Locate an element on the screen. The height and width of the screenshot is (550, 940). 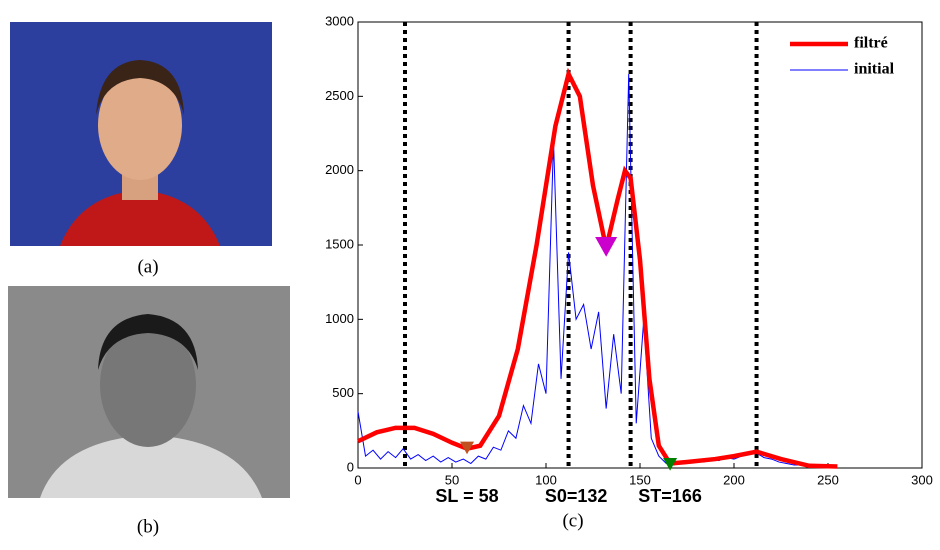
y-tick-label: 2000 is located at coordinates (339, 169).